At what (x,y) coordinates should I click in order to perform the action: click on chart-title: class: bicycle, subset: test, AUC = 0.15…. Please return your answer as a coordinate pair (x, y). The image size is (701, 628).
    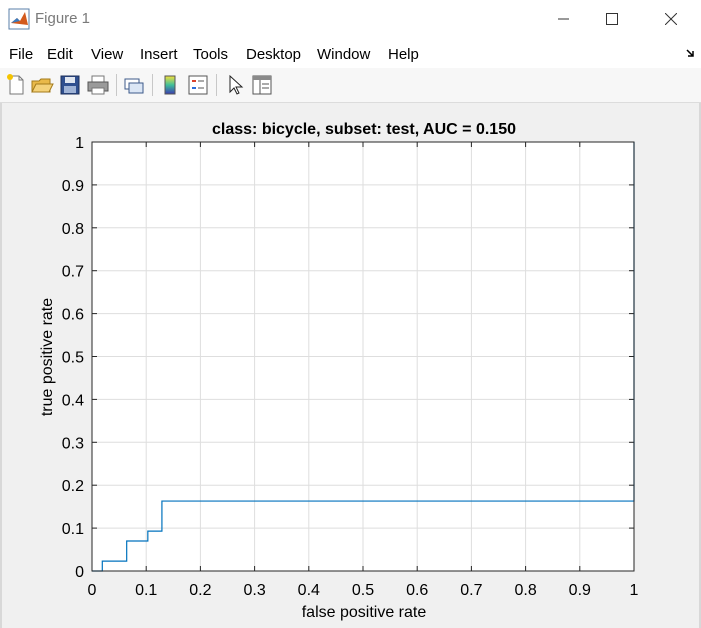
    Looking at the image, I should click on (364, 129).